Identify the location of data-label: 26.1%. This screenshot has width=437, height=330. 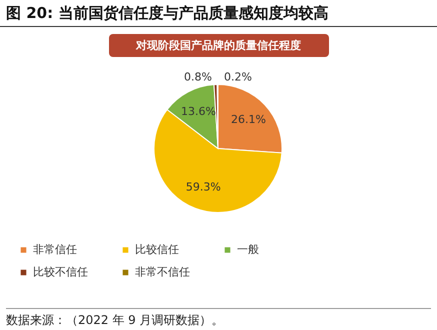
(248, 119).